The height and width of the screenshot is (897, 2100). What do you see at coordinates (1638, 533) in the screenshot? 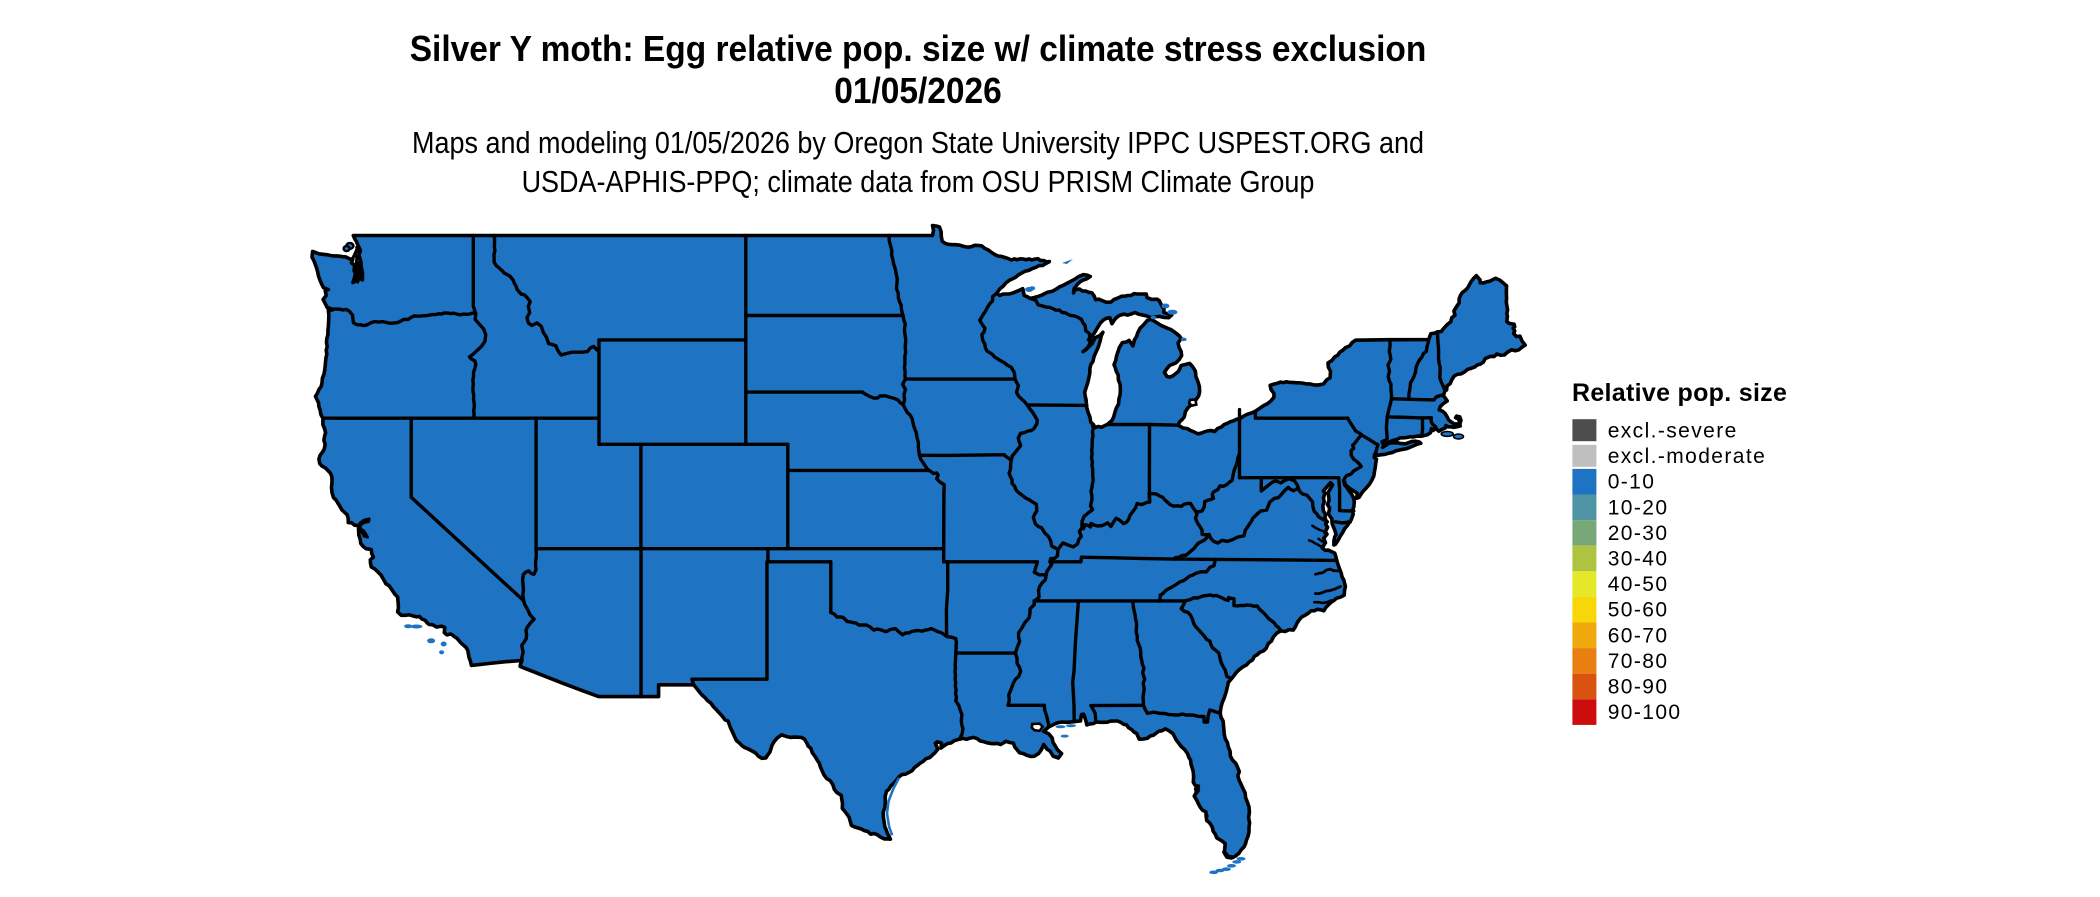
I see `svg-text: 20-30` at bounding box center [1638, 533].